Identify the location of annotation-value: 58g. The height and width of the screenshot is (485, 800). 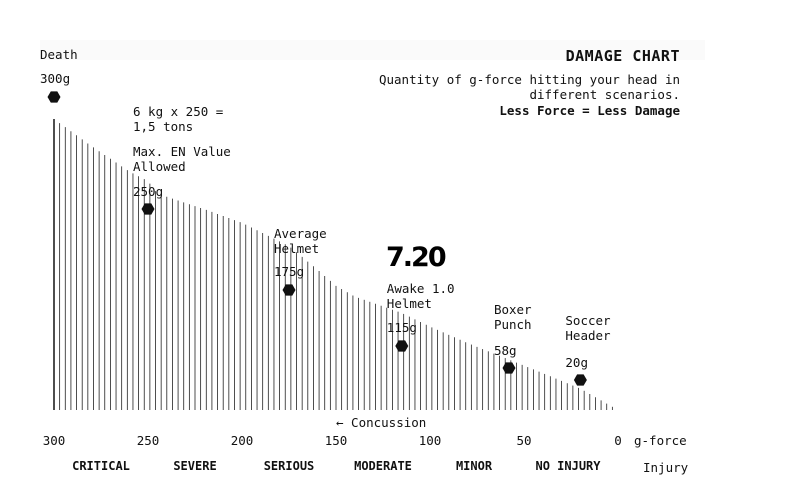
(505, 350).